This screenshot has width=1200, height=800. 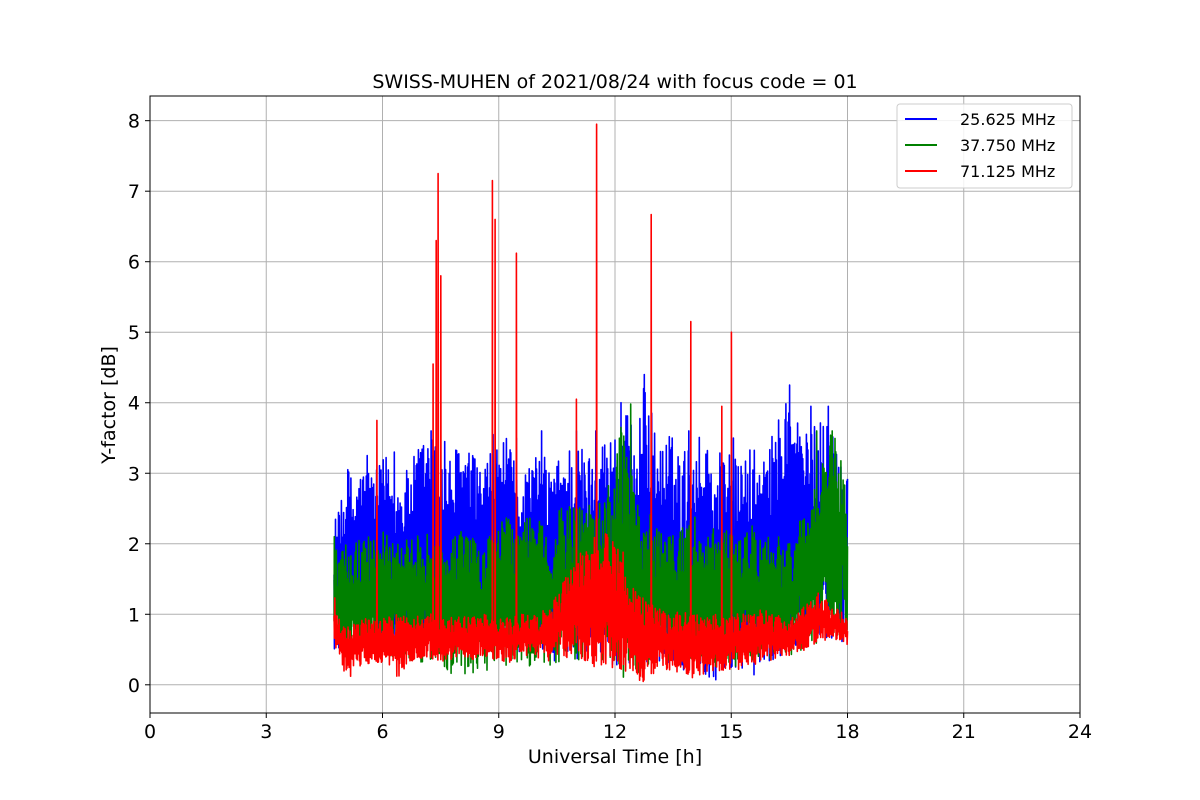 I want to click on x-tick-label: 3, so click(x=266, y=732).